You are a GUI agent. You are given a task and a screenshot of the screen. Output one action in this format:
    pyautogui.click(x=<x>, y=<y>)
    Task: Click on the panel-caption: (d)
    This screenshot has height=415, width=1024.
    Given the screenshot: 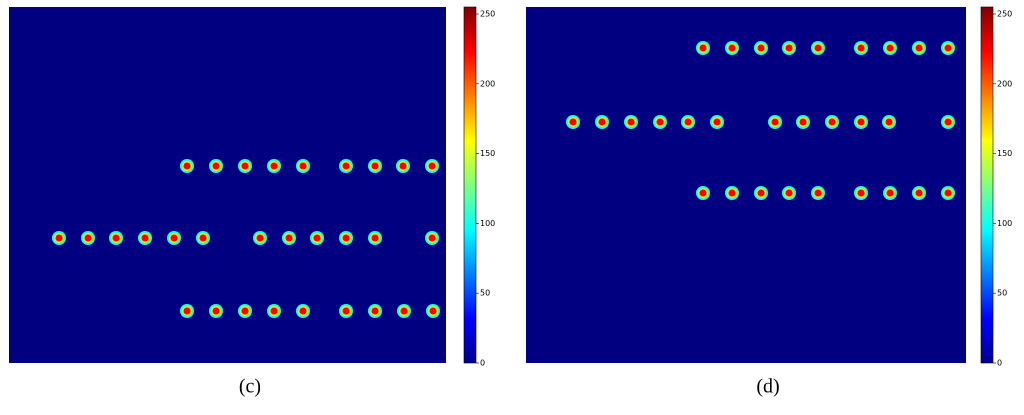 What is the action you would take?
    pyautogui.click(x=767, y=387)
    